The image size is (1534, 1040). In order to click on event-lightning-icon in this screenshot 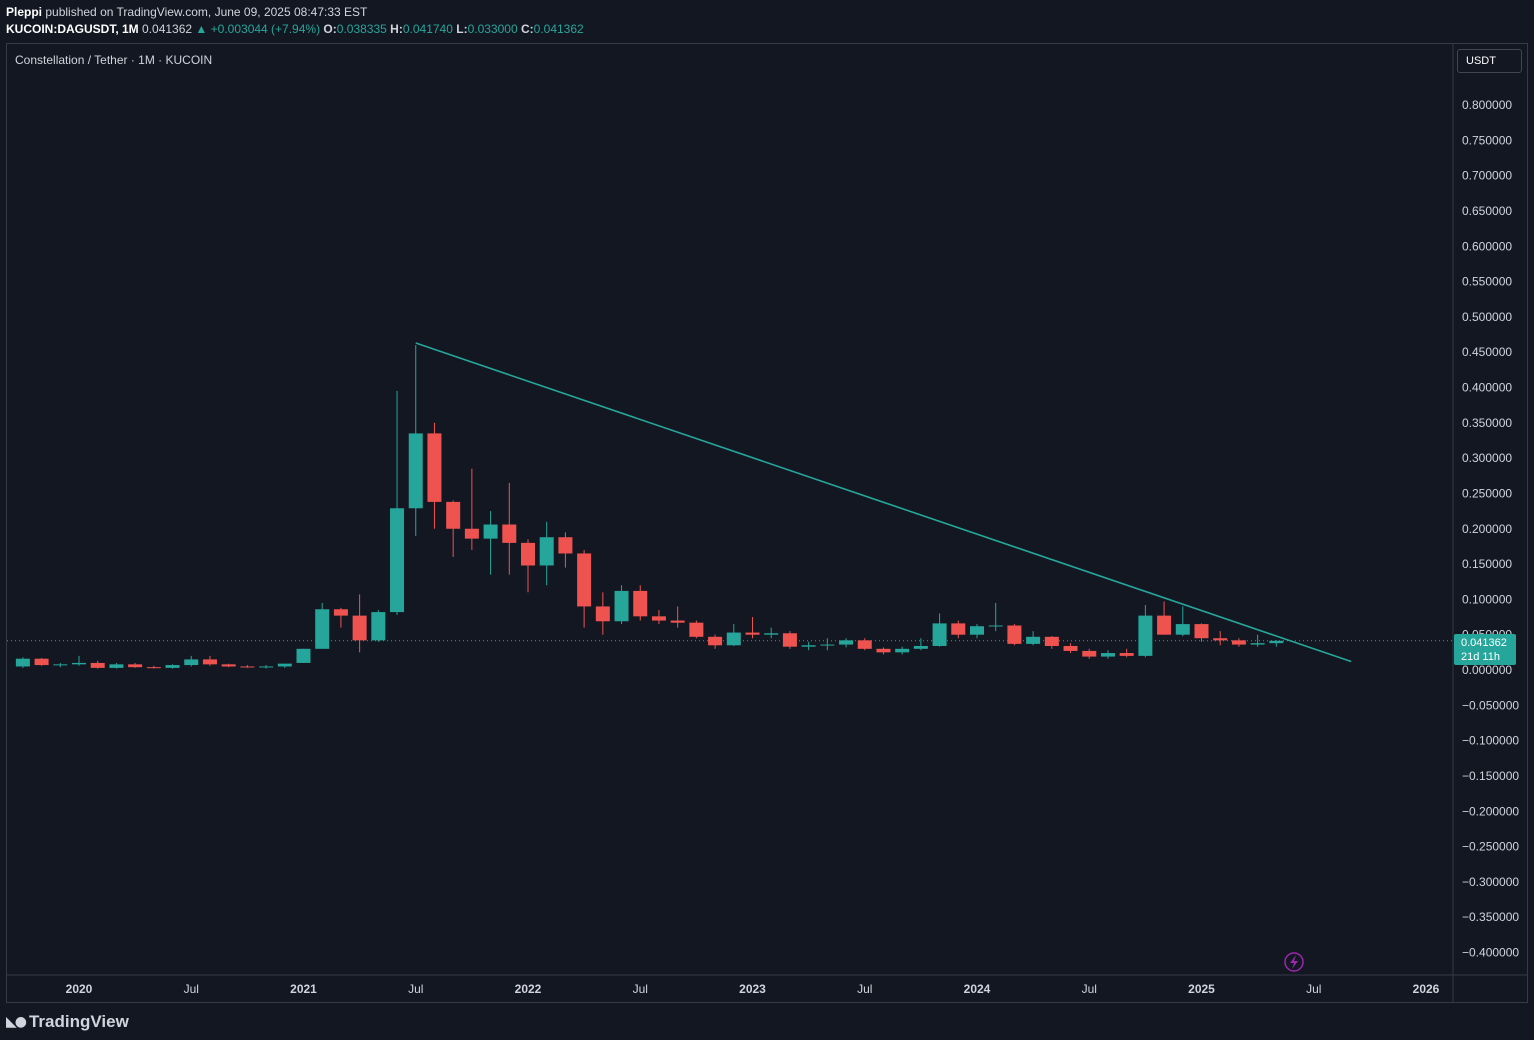, I will do `click(1294, 962)`.